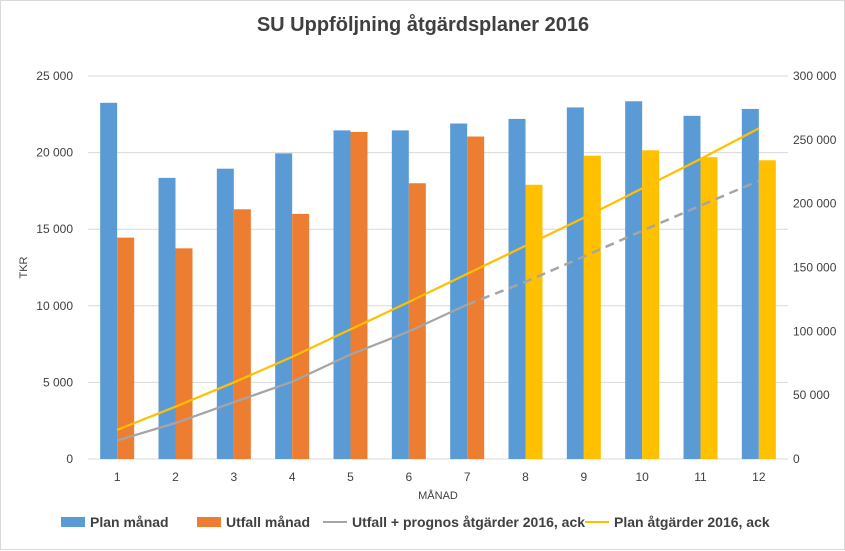  What do you see at coordinates (796, 459) in the screenshot?
I see `y2-tick-label: 0` at bounding box center [796, 459].